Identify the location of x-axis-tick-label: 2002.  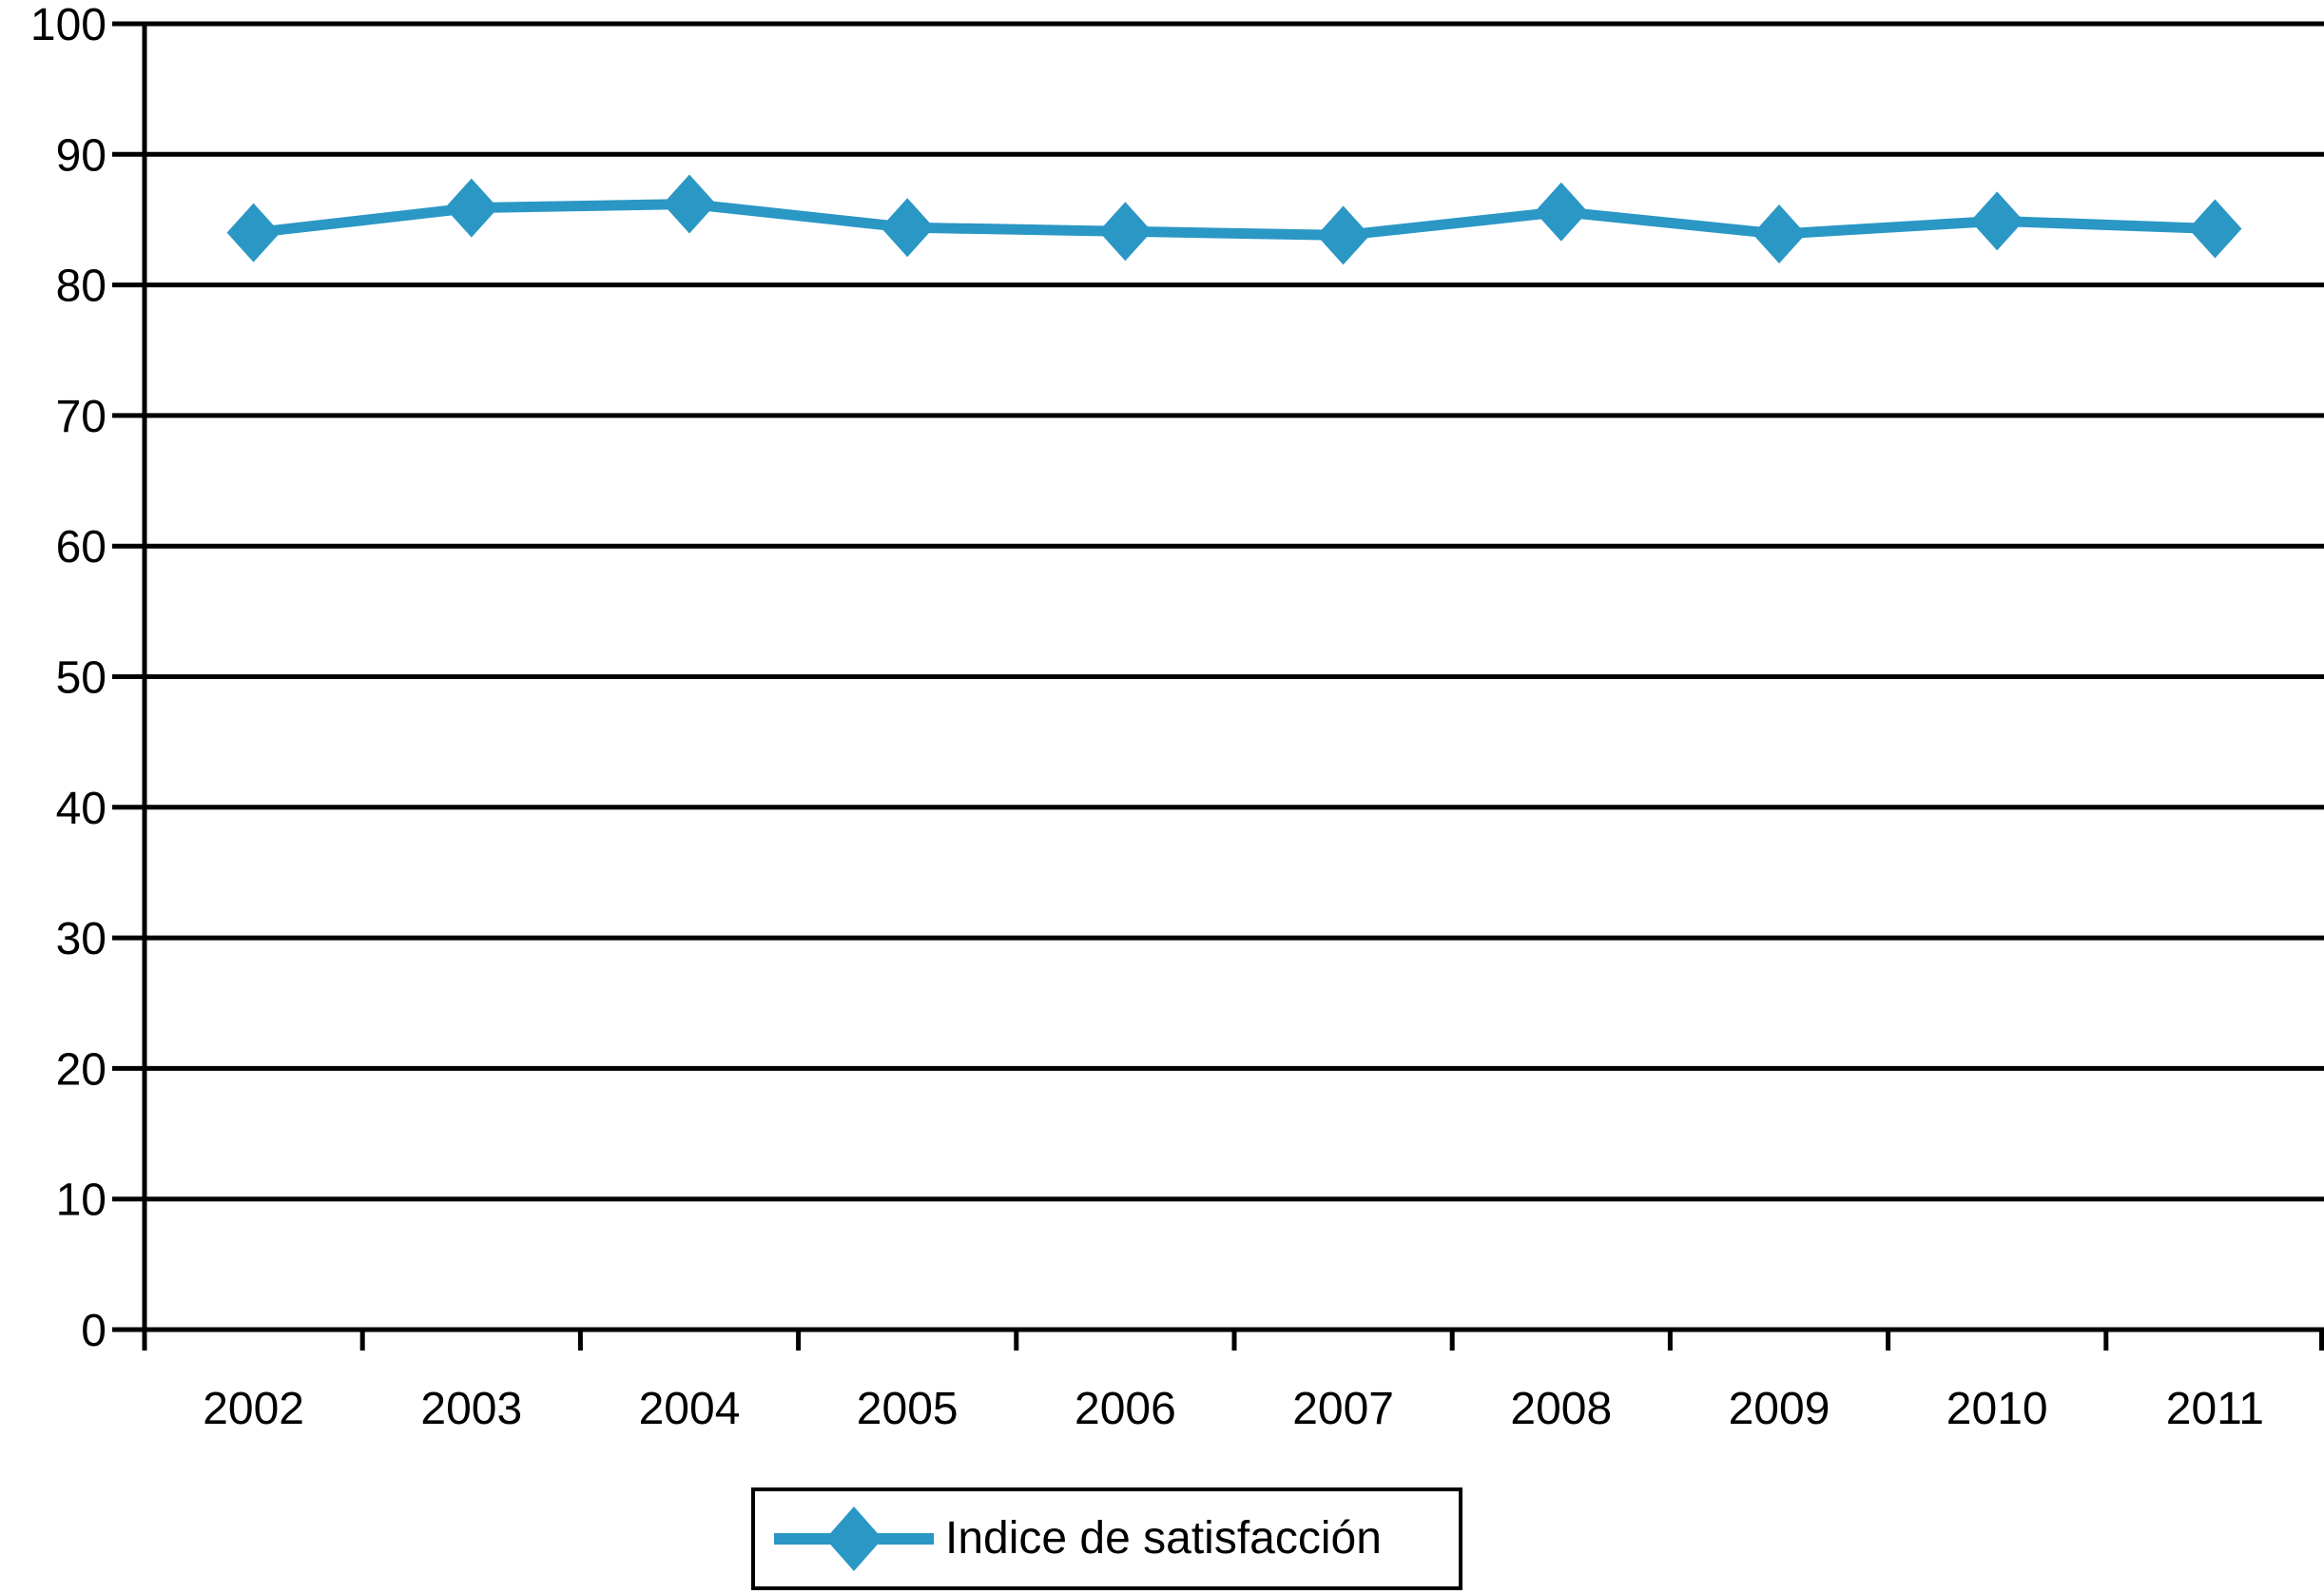
(254, 1409).